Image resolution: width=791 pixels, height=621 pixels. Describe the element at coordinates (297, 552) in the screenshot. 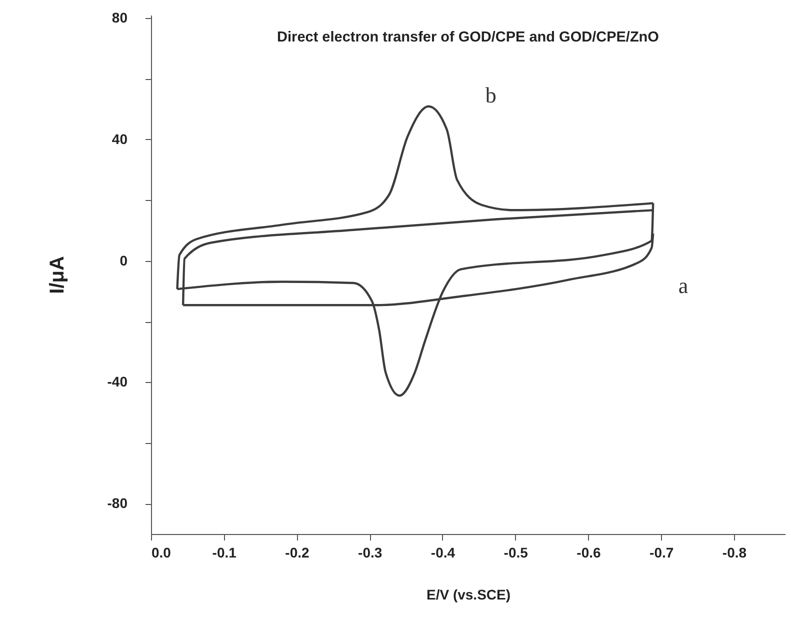

I see `x-tick-label: -0.2` at that location.